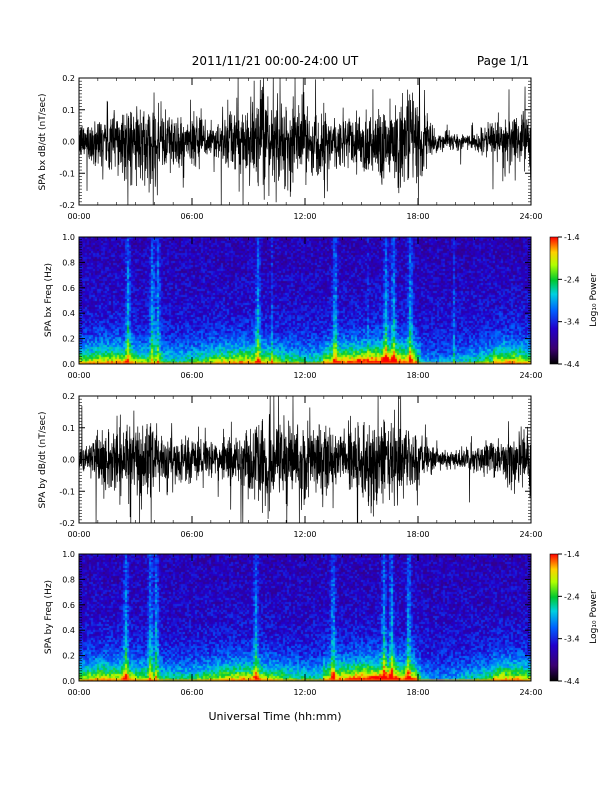 Image resolution: width=612 pixels, height=792 pixels. What do you see at coordinates (594, 617) in the screenshot?
I see `by-colorbar-label: Log₁₀ Power` at bounding box center [594, 617].